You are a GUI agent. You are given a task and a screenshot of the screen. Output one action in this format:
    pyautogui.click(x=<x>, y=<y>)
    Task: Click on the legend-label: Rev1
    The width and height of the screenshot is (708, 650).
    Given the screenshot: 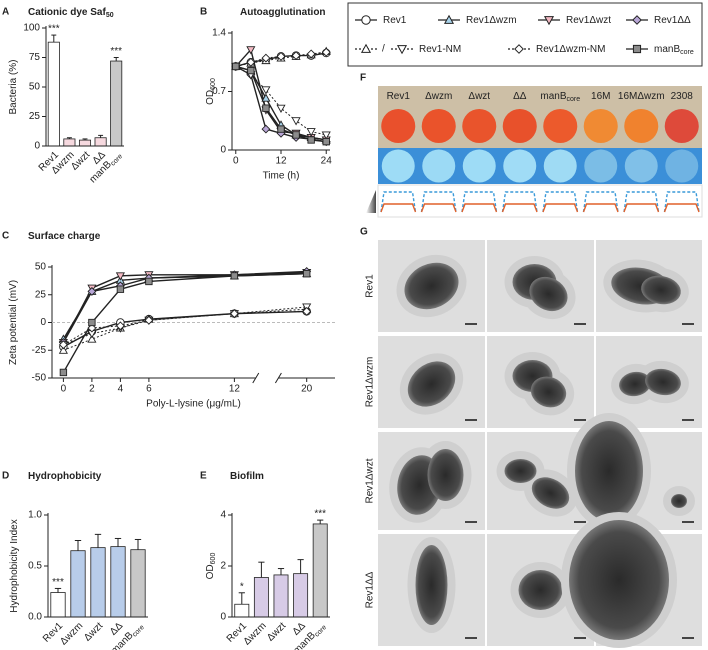 What is the action you would take?
    pyautogui.click(x=395, y=20)
    